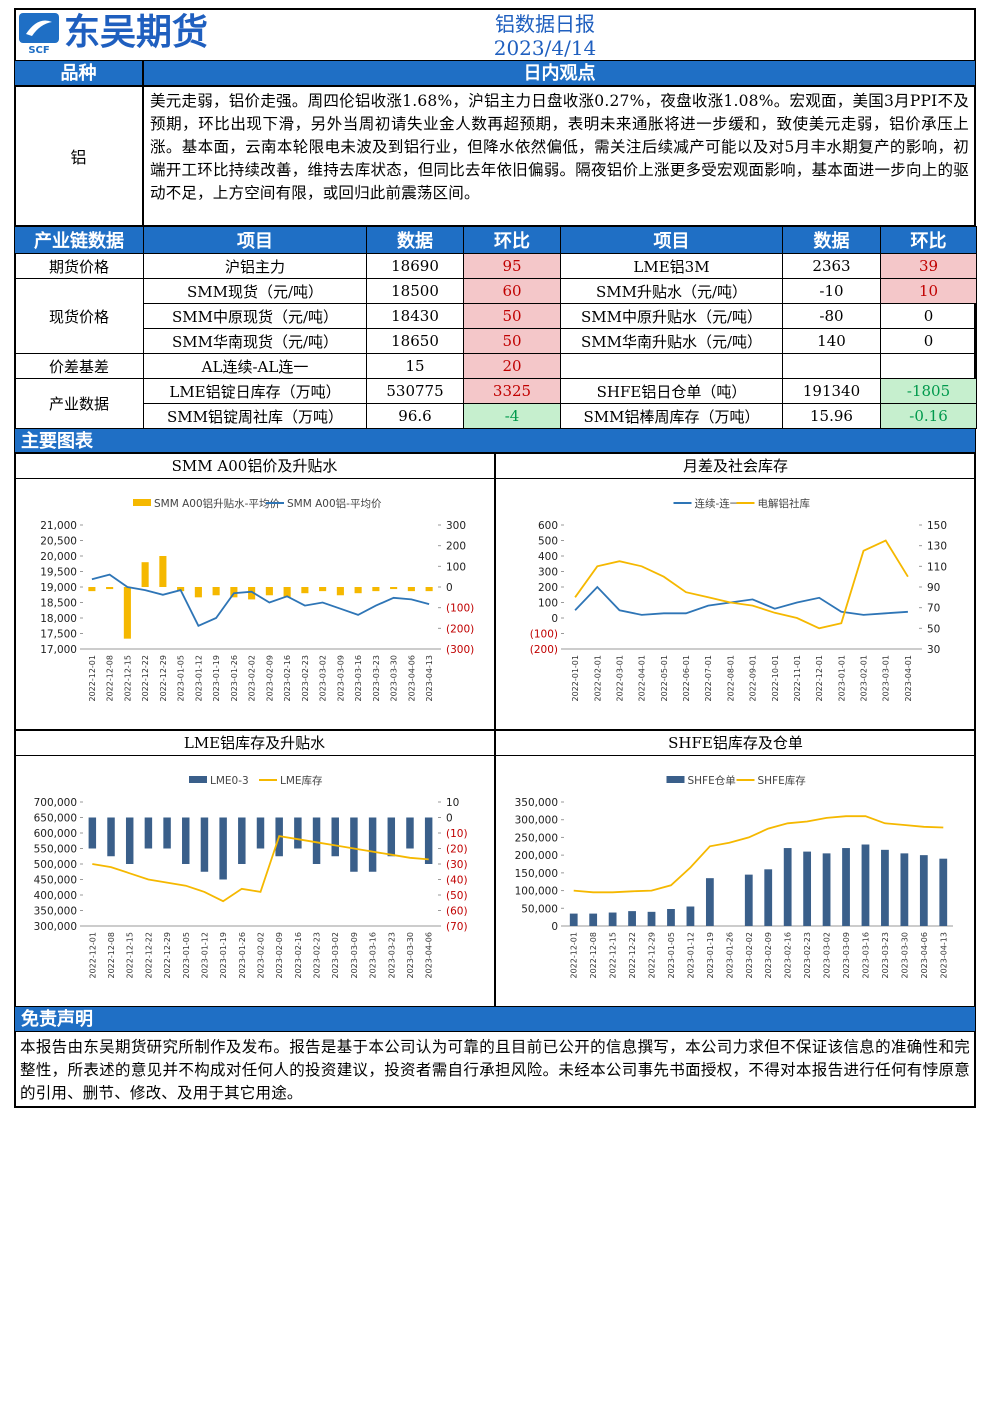 This screenshot has height=1403, width=992. I want to click on group-cell: 期货价格, so click(79, 266).